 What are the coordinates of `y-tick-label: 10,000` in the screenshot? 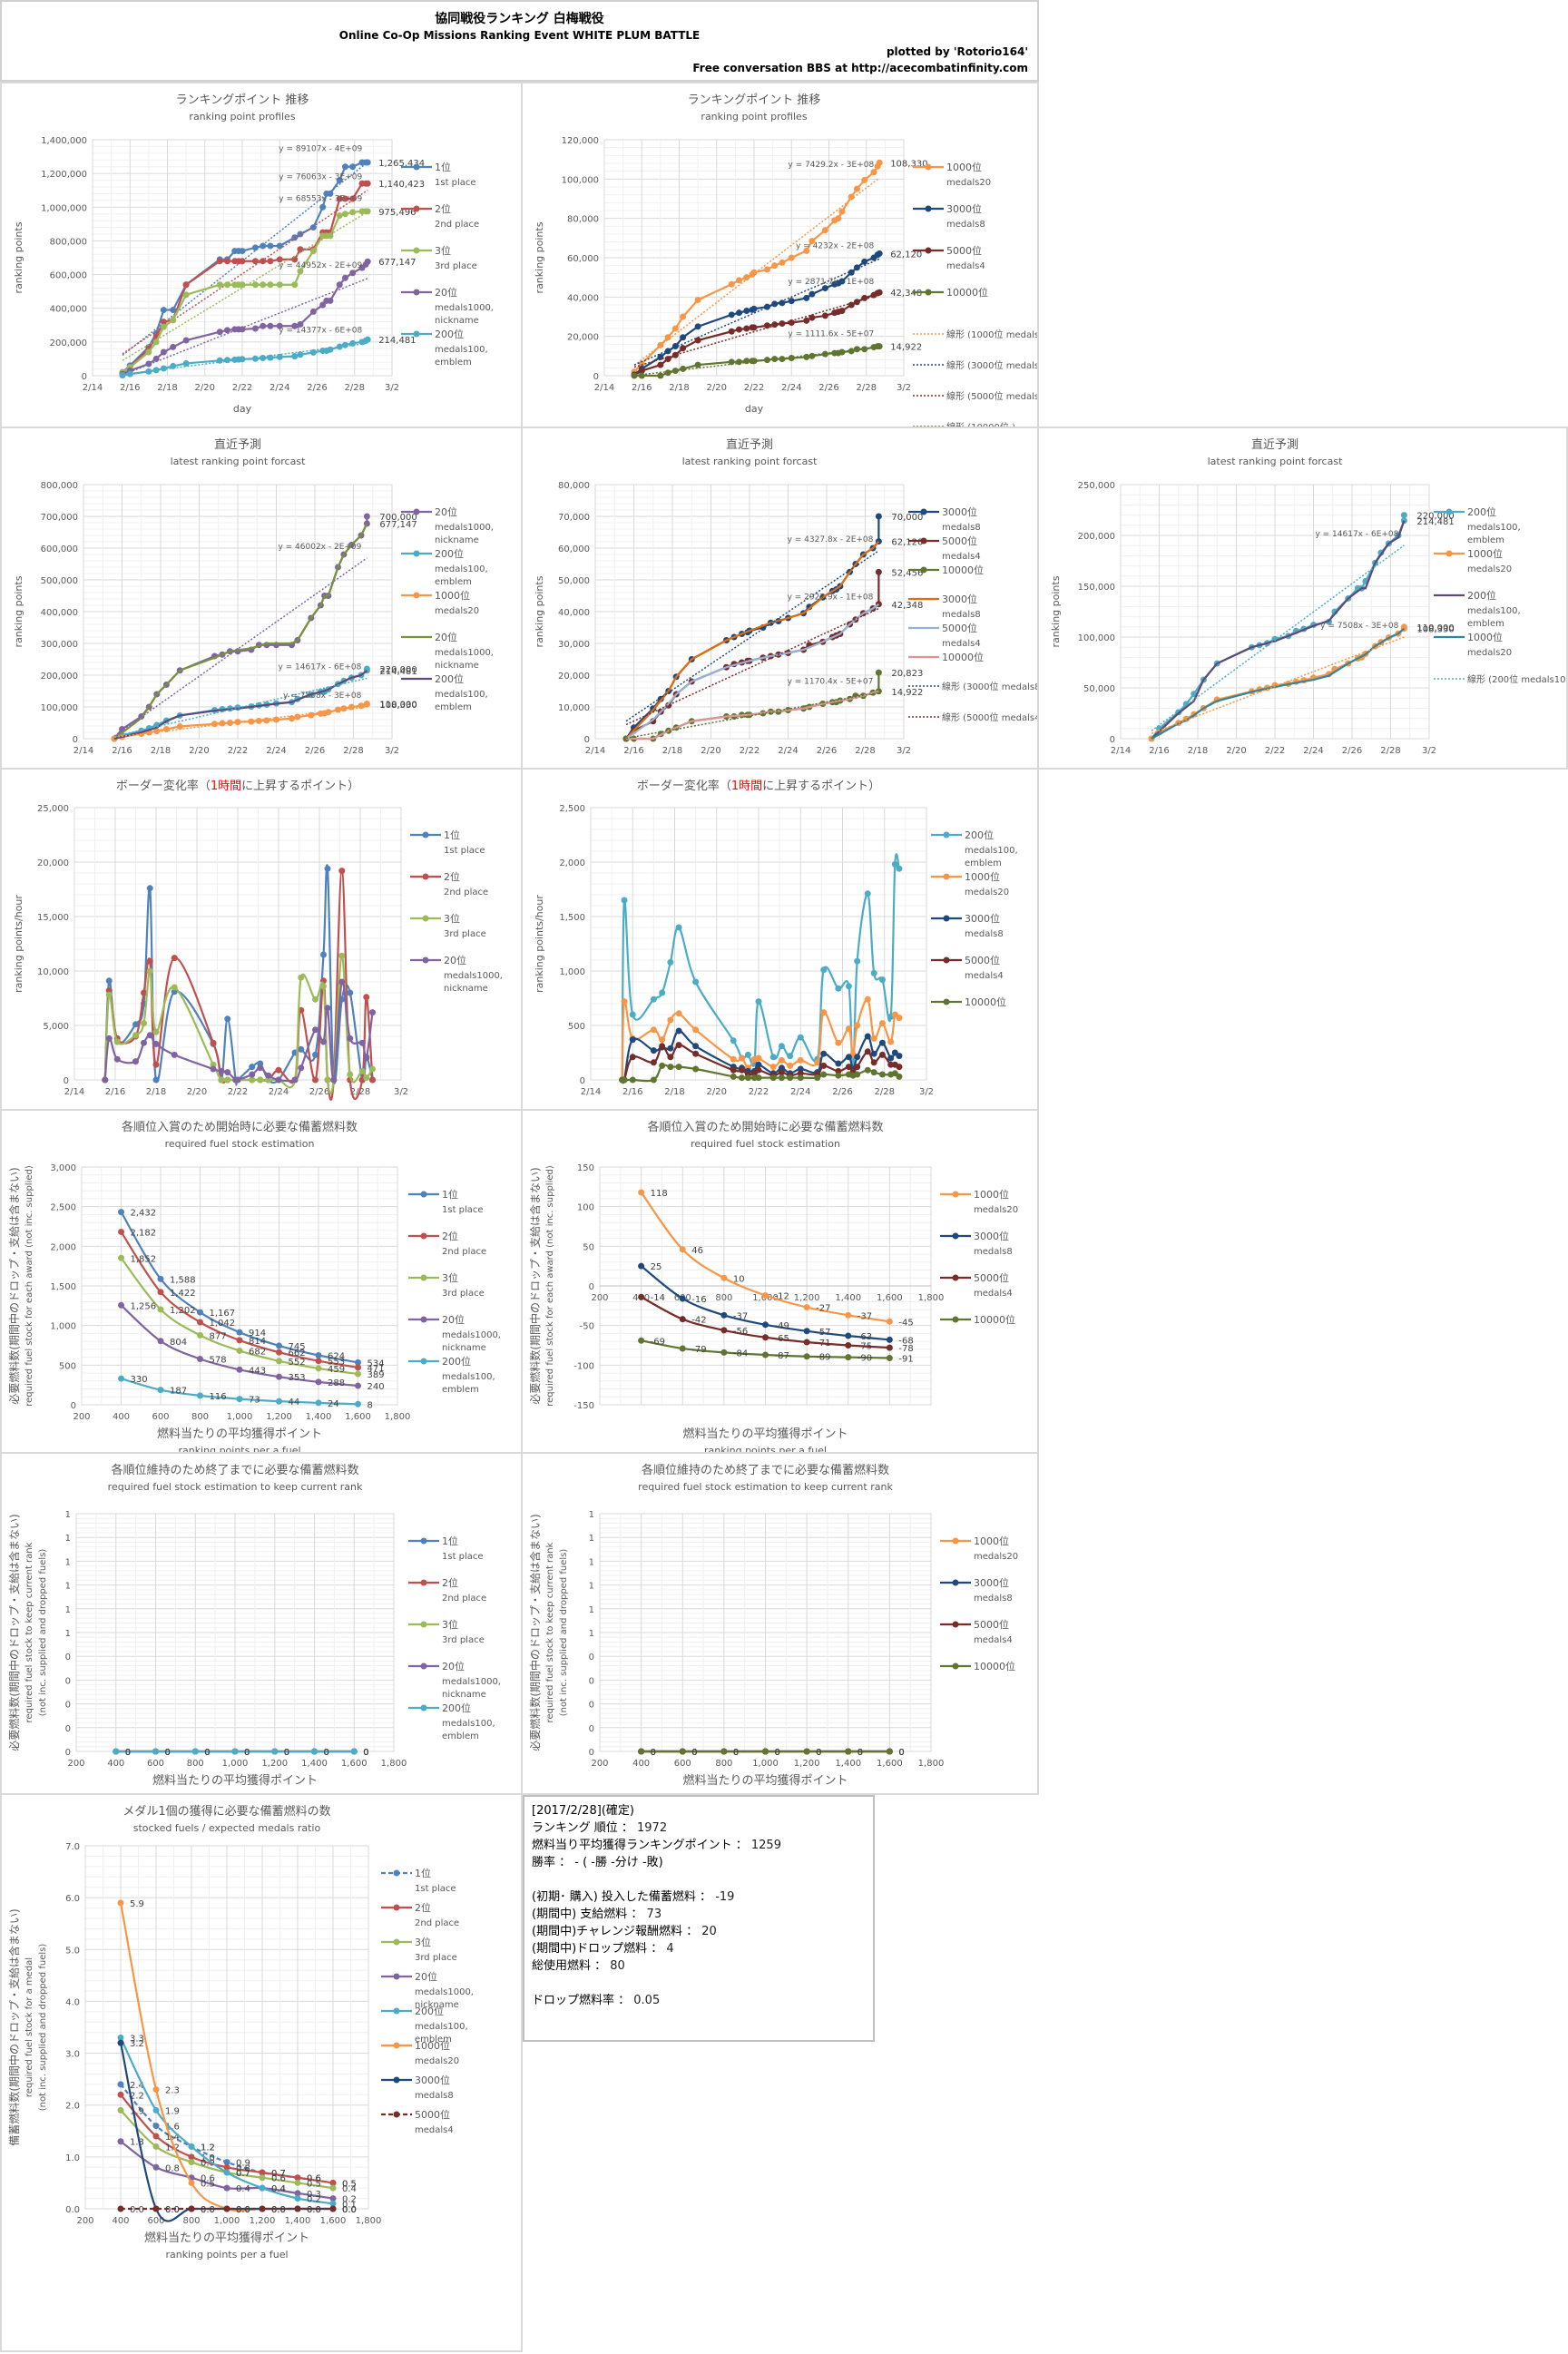 It's located at (53, 972).